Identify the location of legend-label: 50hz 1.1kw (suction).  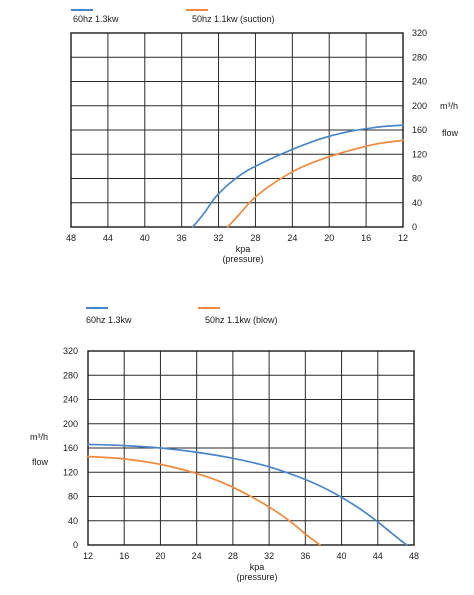
(233, 19).